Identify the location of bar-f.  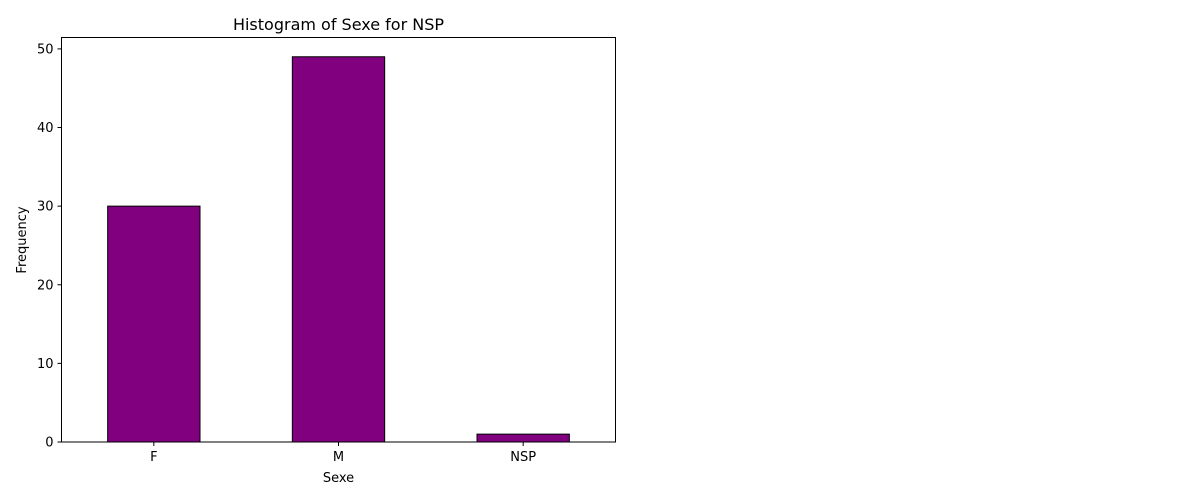
(154, 324).